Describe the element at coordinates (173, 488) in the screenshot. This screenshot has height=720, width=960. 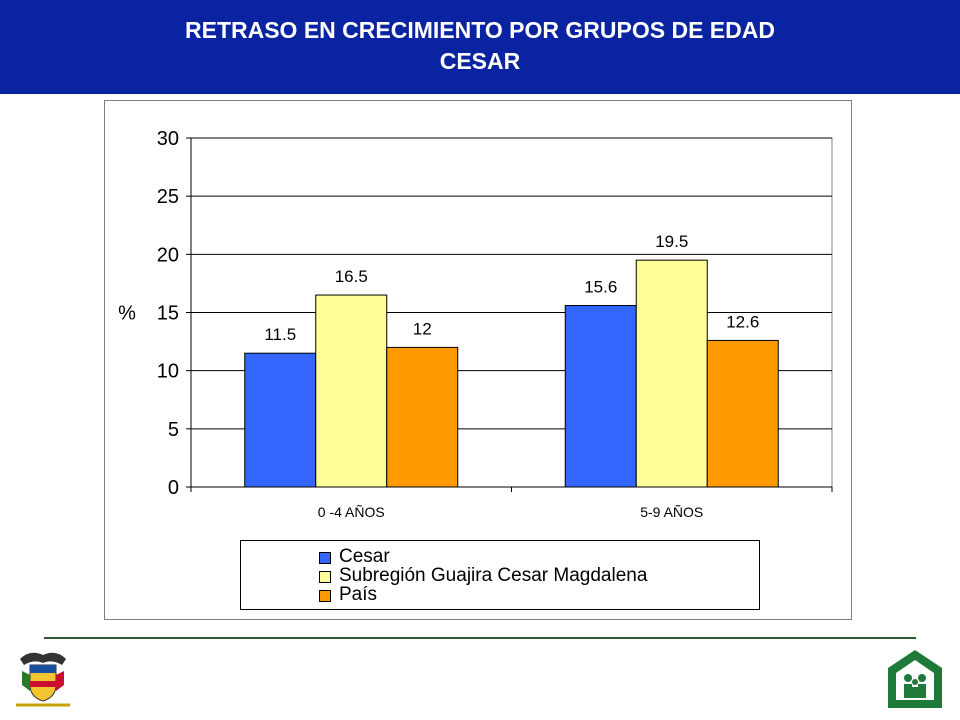
I see `y-tick-label: 0` at that location.